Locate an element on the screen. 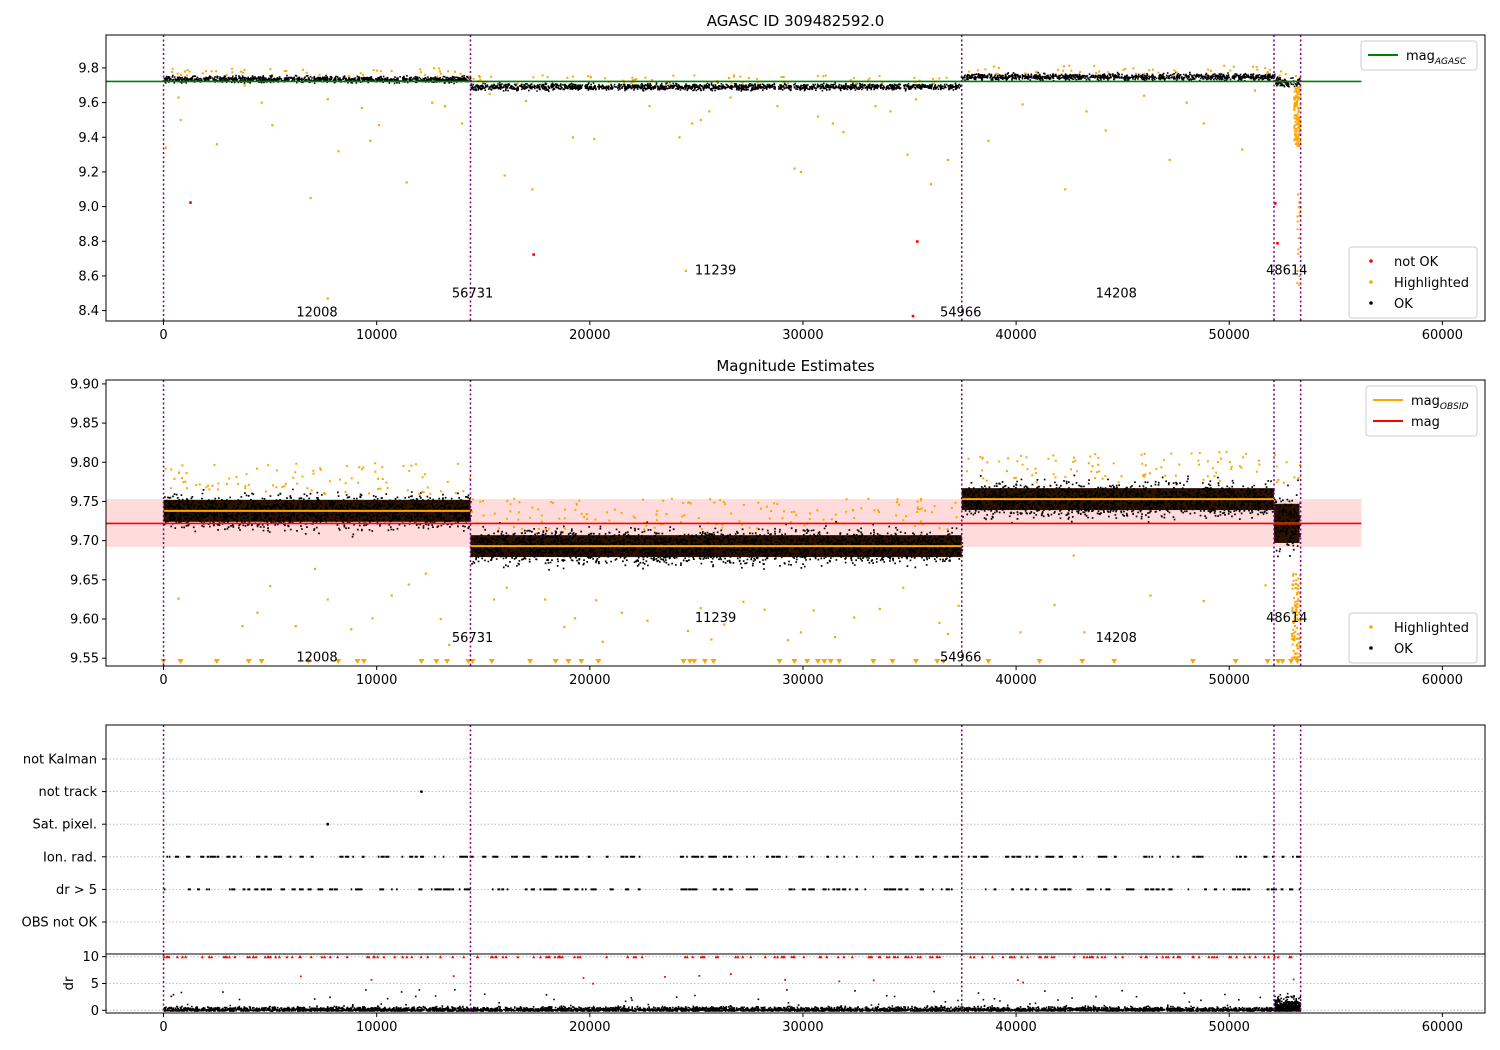  agasc-xtick-label: 20000 is located at coordinates (589, 335).